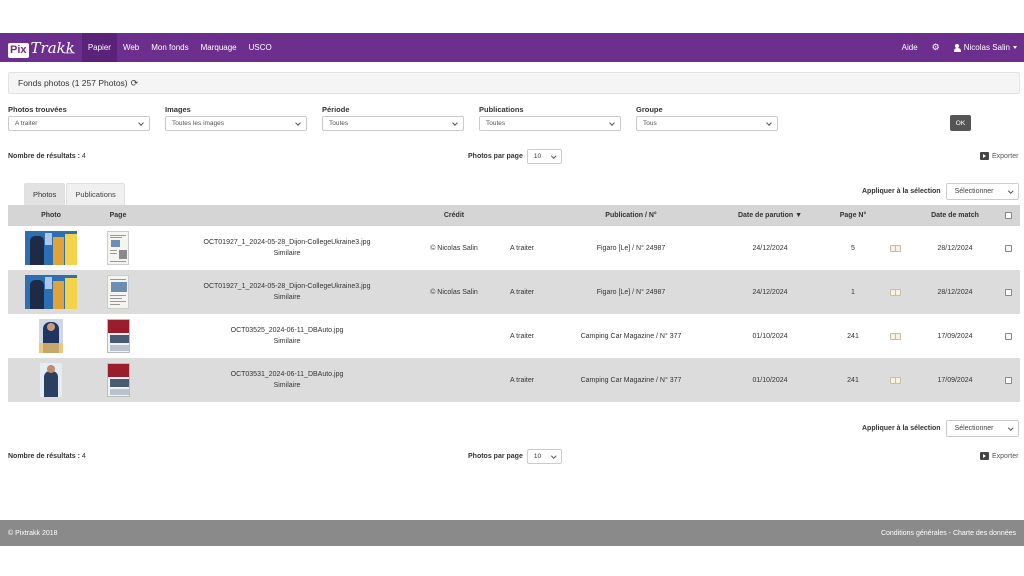 The height and width of the screenshot is (576, 1024). Describe the element at coordinates (1008, 215) in the screenshot. I see `select-all-checkbox` at that location.